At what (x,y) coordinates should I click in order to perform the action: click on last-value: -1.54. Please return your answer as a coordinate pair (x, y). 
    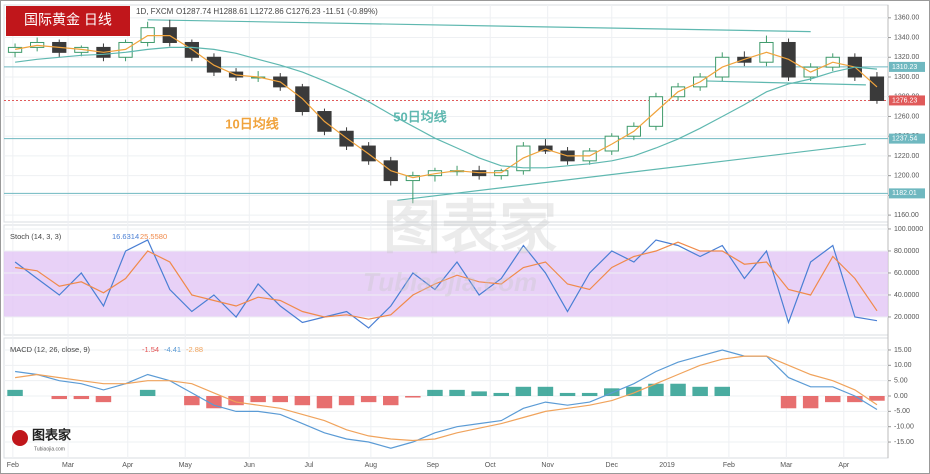
    Looking at the image, I should click on (150, 349).